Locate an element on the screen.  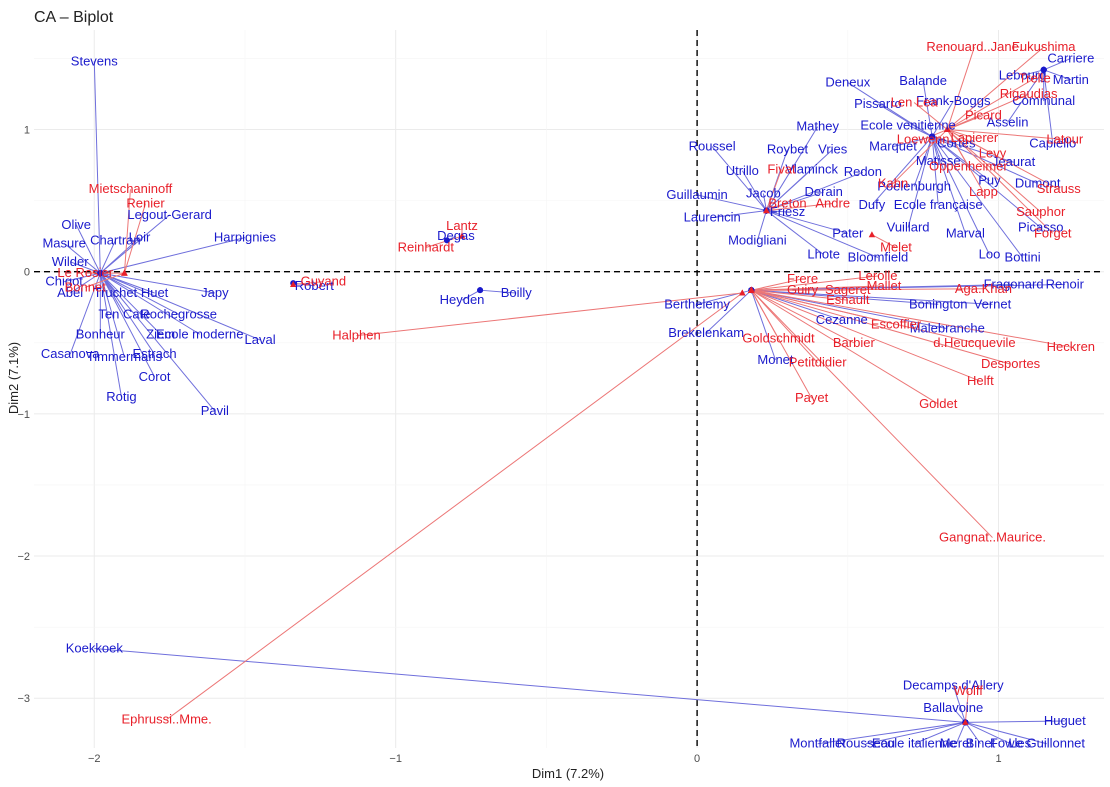
row-point is located at coordinates (932, 136).